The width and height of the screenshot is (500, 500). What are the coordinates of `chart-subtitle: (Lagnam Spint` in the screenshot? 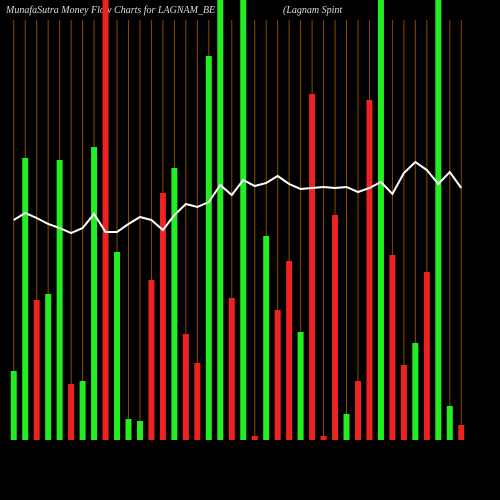 It's located at (312, 10).